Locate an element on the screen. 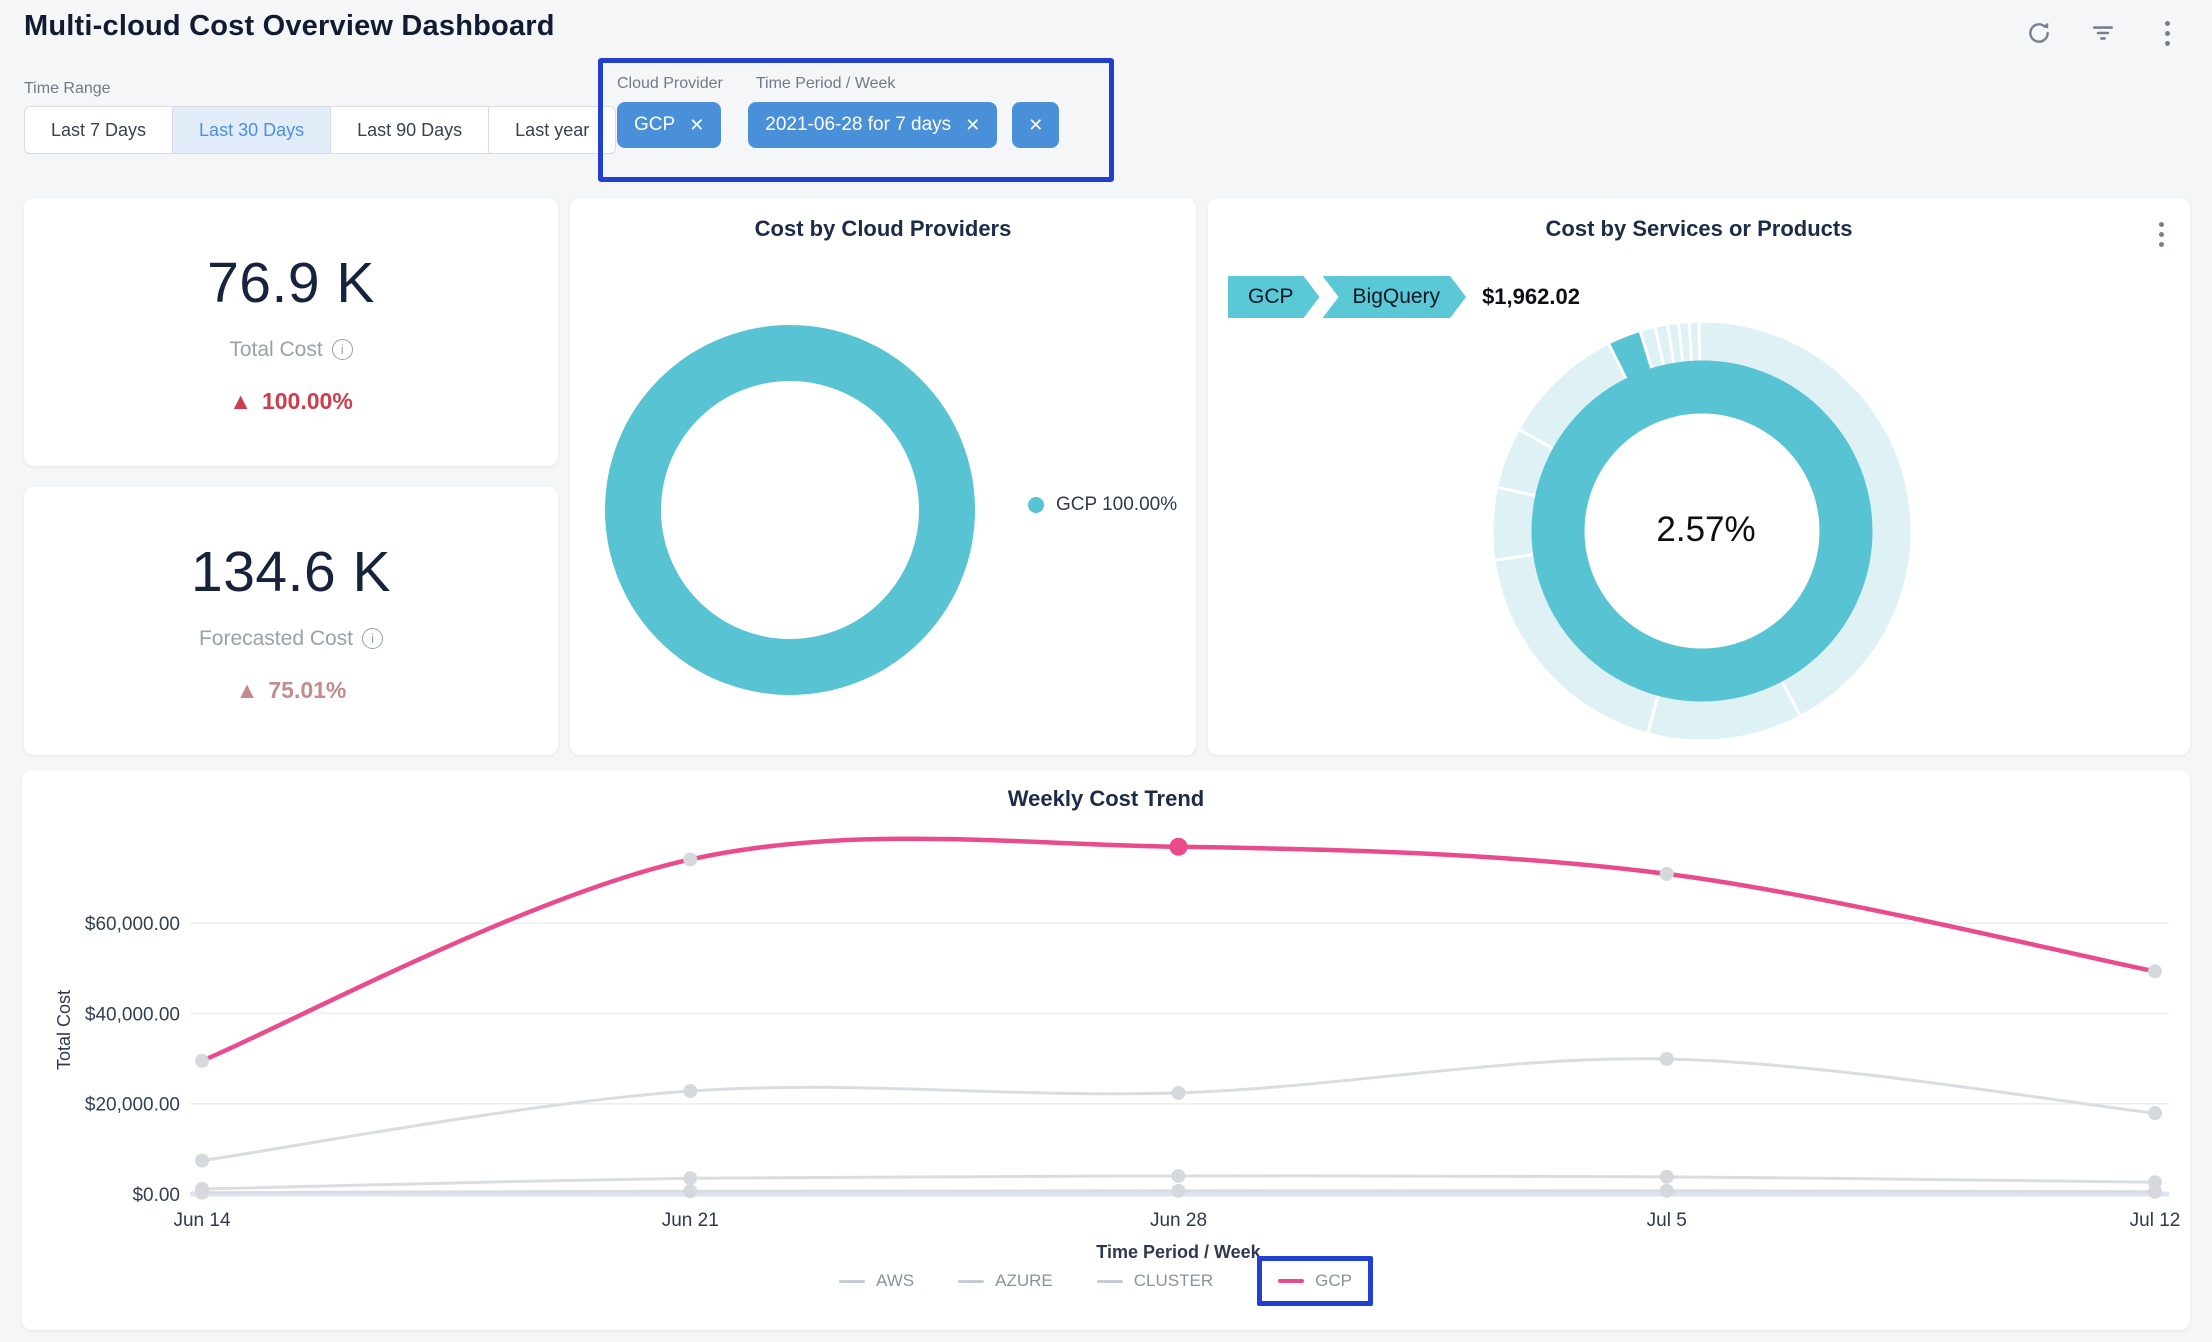 The width and height of the screenshot is (2212, 1342). header-toolbar is located at coordinates (2103, 33).